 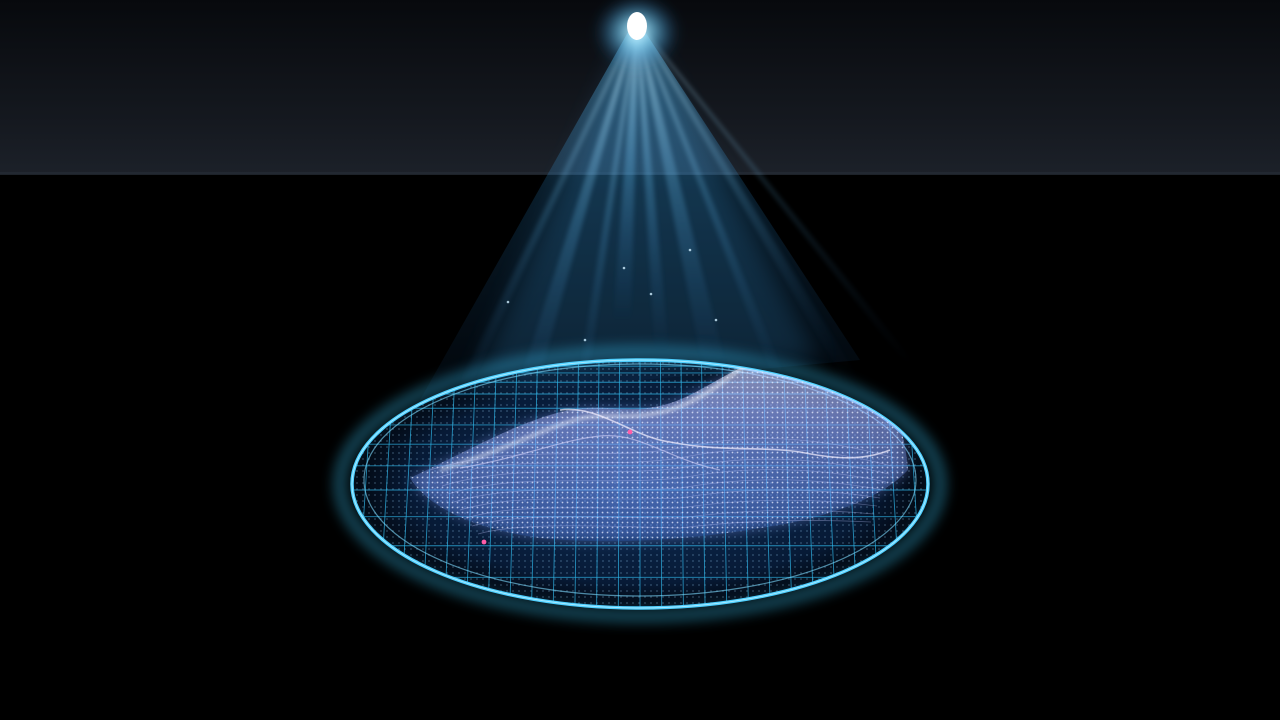 What do you see at coordinates (590, 453) in the screenshot?
I see `terrain-ridge-tertiary` at bounding box center [590, 453].